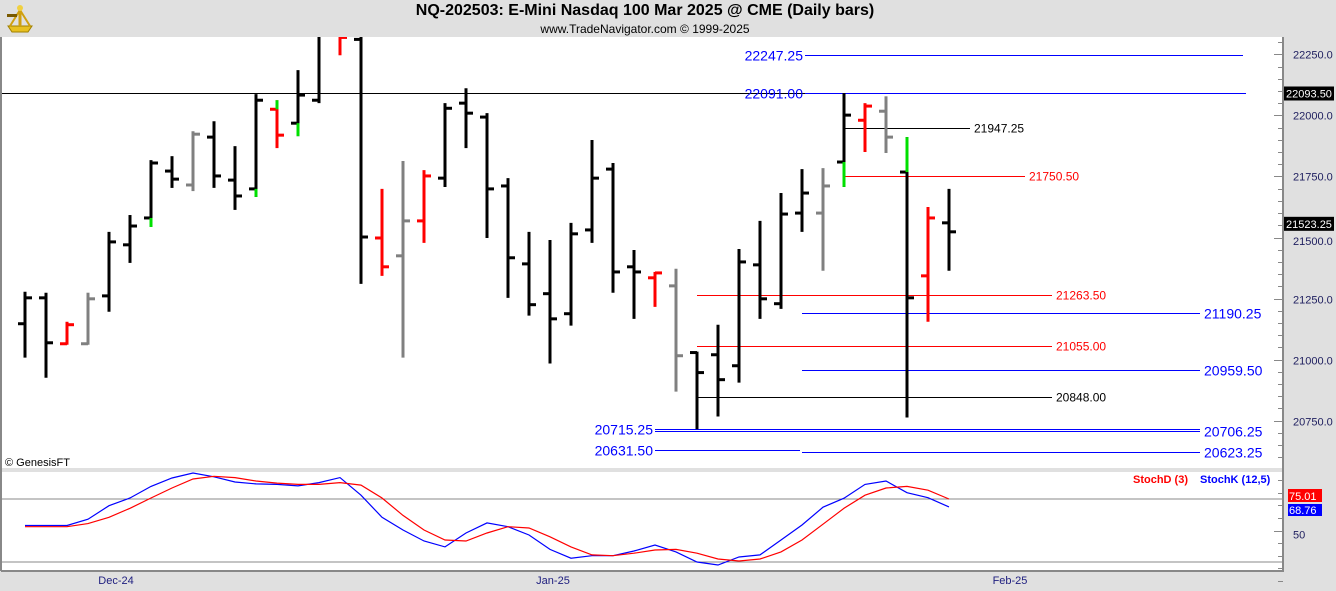  I want to click on last-price-label: 21523.25, so click(1309, 225).